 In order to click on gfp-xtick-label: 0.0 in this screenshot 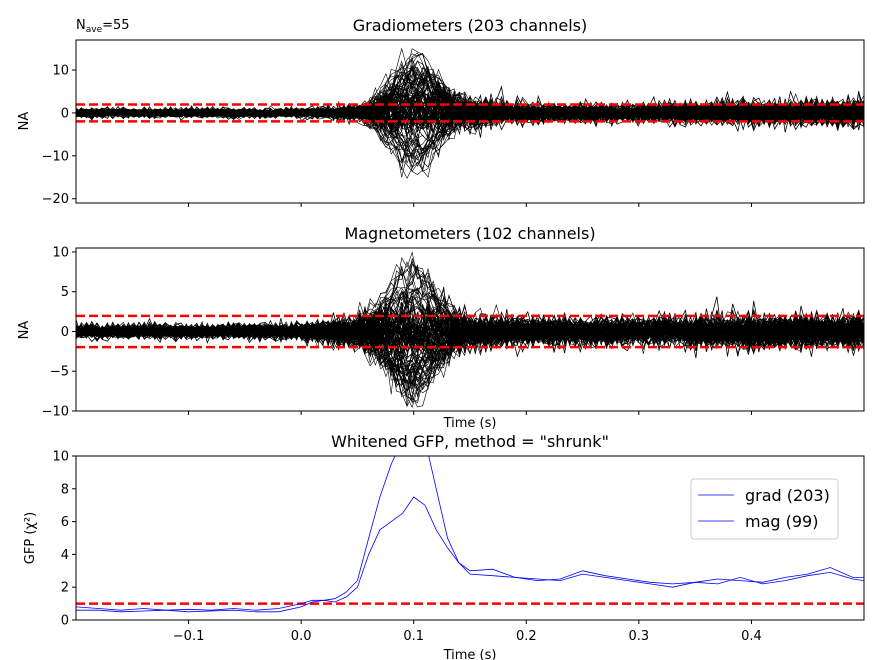, I will do `click(301, 636)`.